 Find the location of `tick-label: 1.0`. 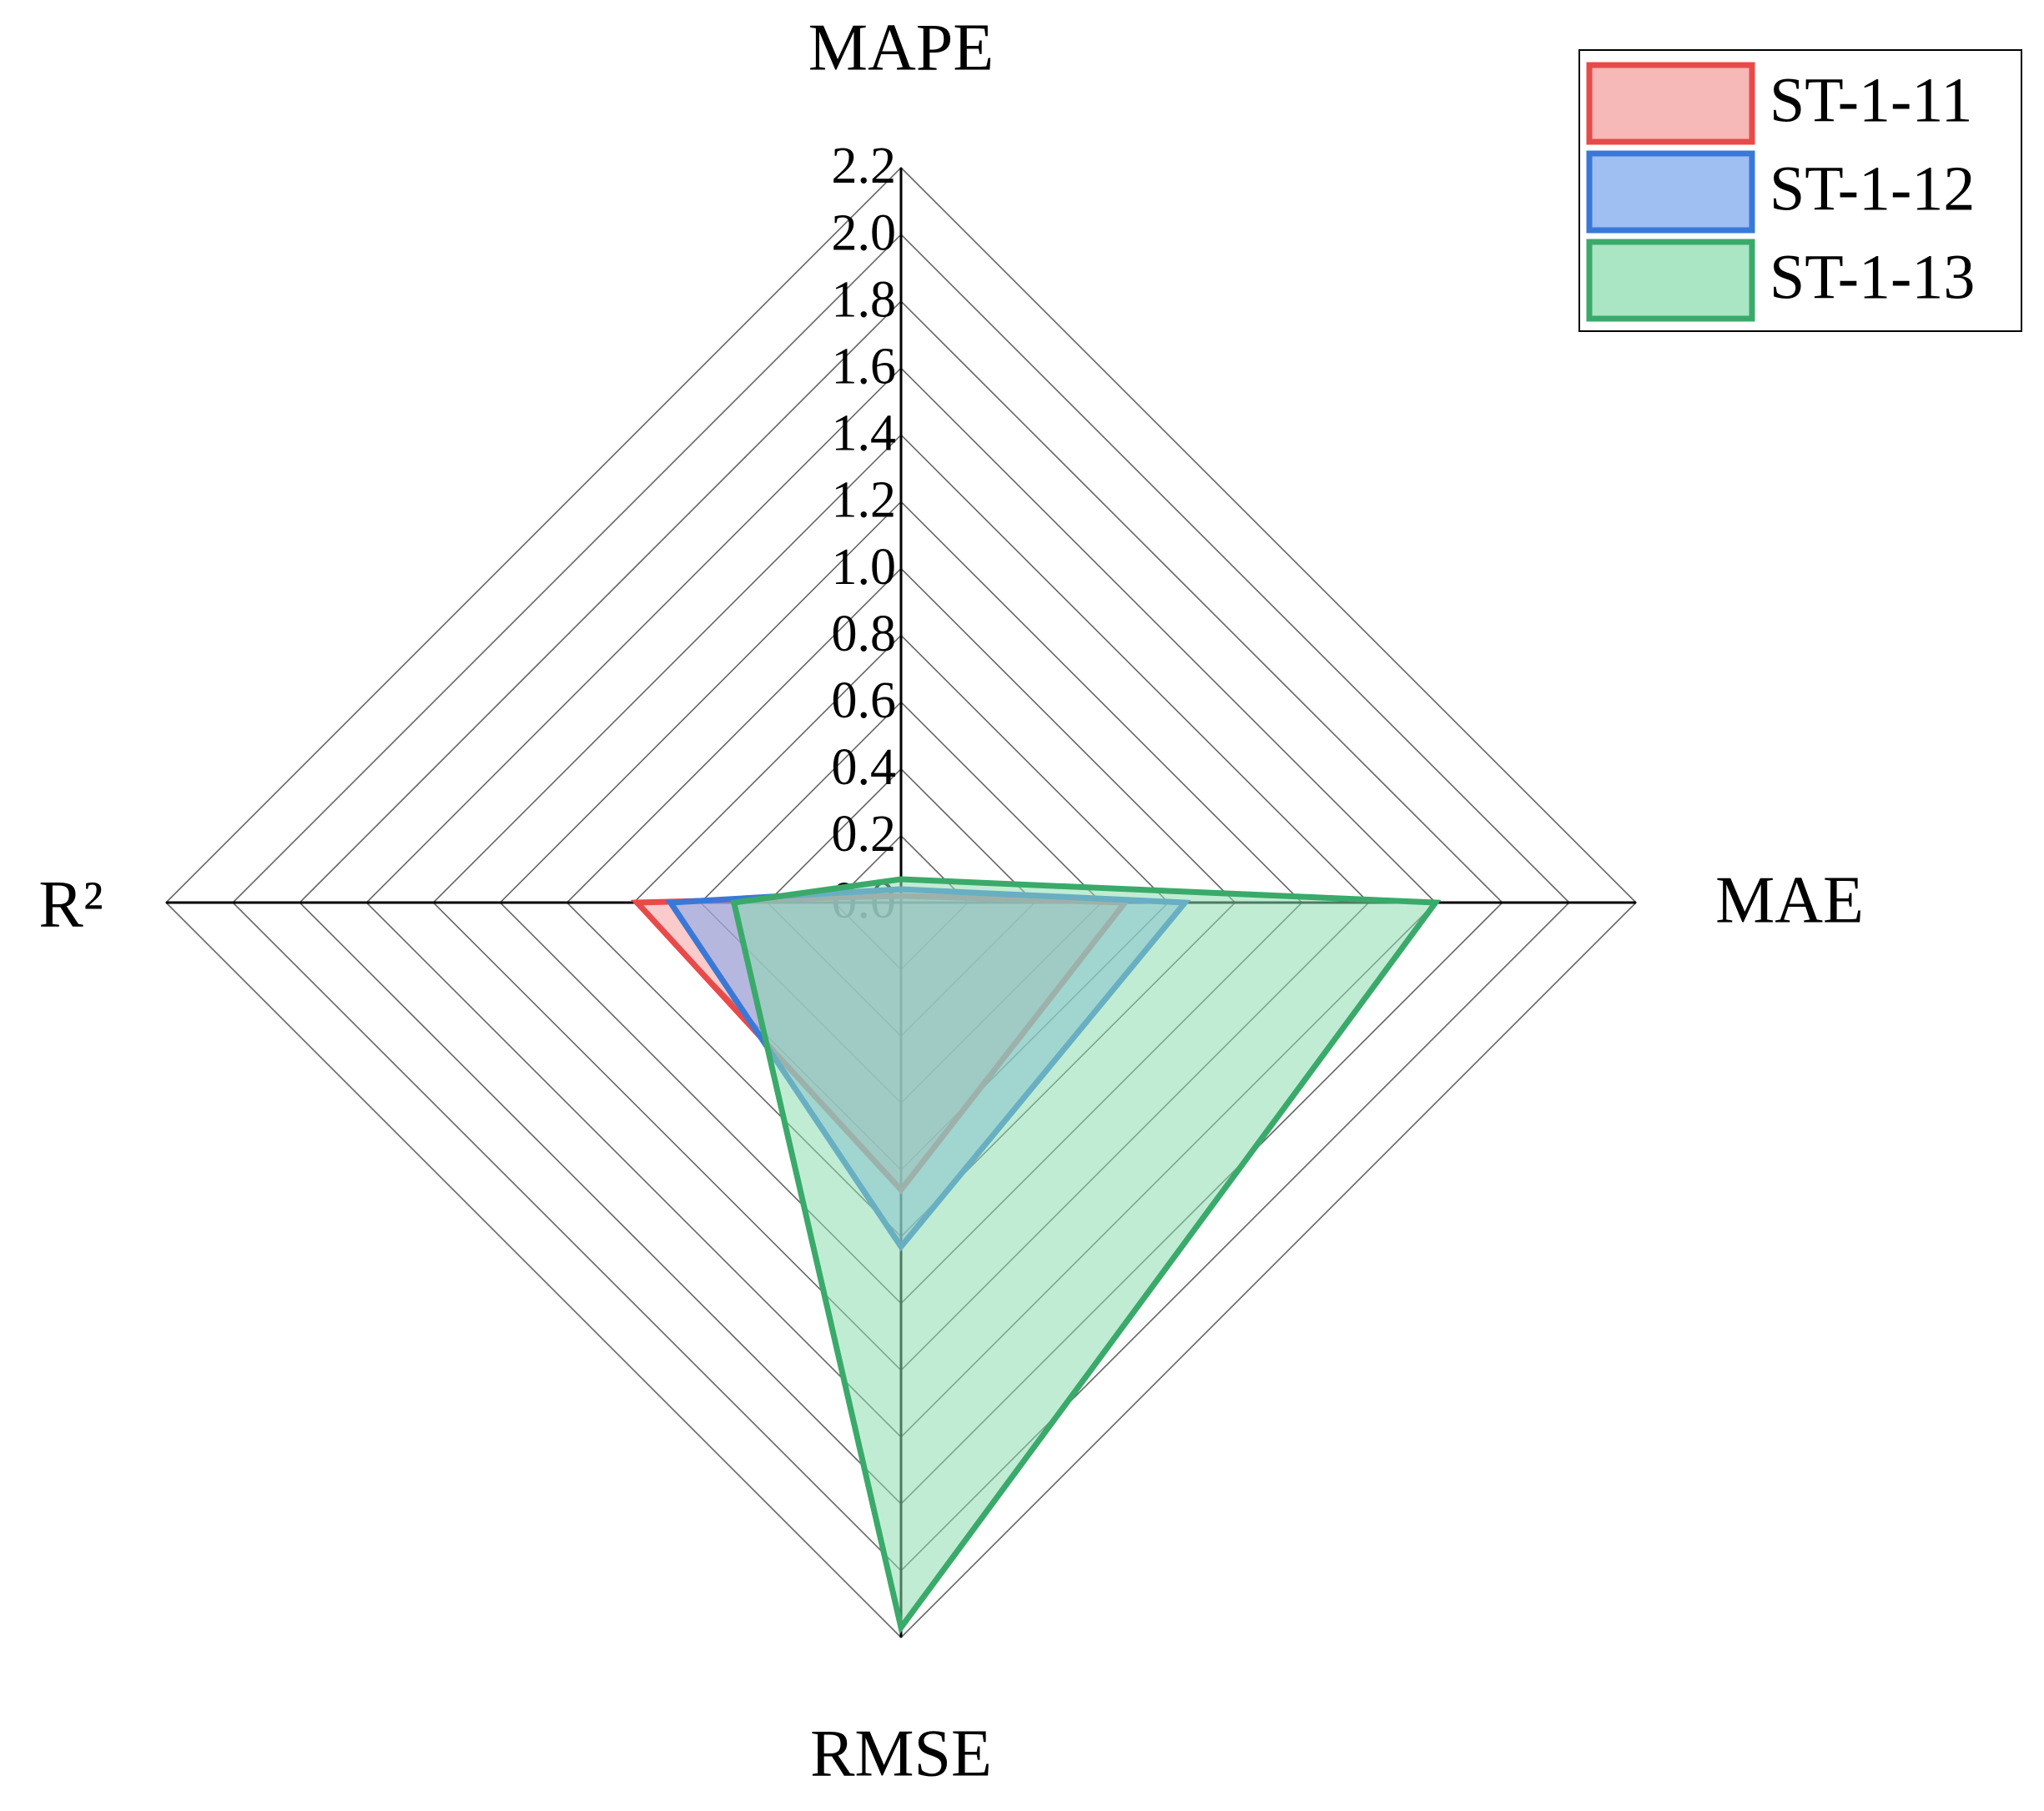

tick-label: 1.0 is located at coordinates (864, 567).